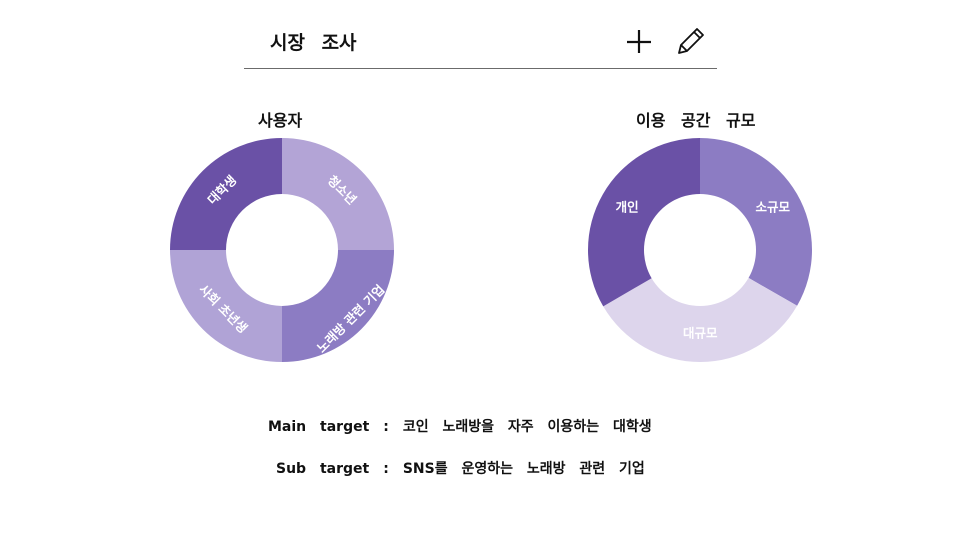  Describe the element at coordinates (386, 469) in the screenshot. I see `sub-target-colon: :` at that location.